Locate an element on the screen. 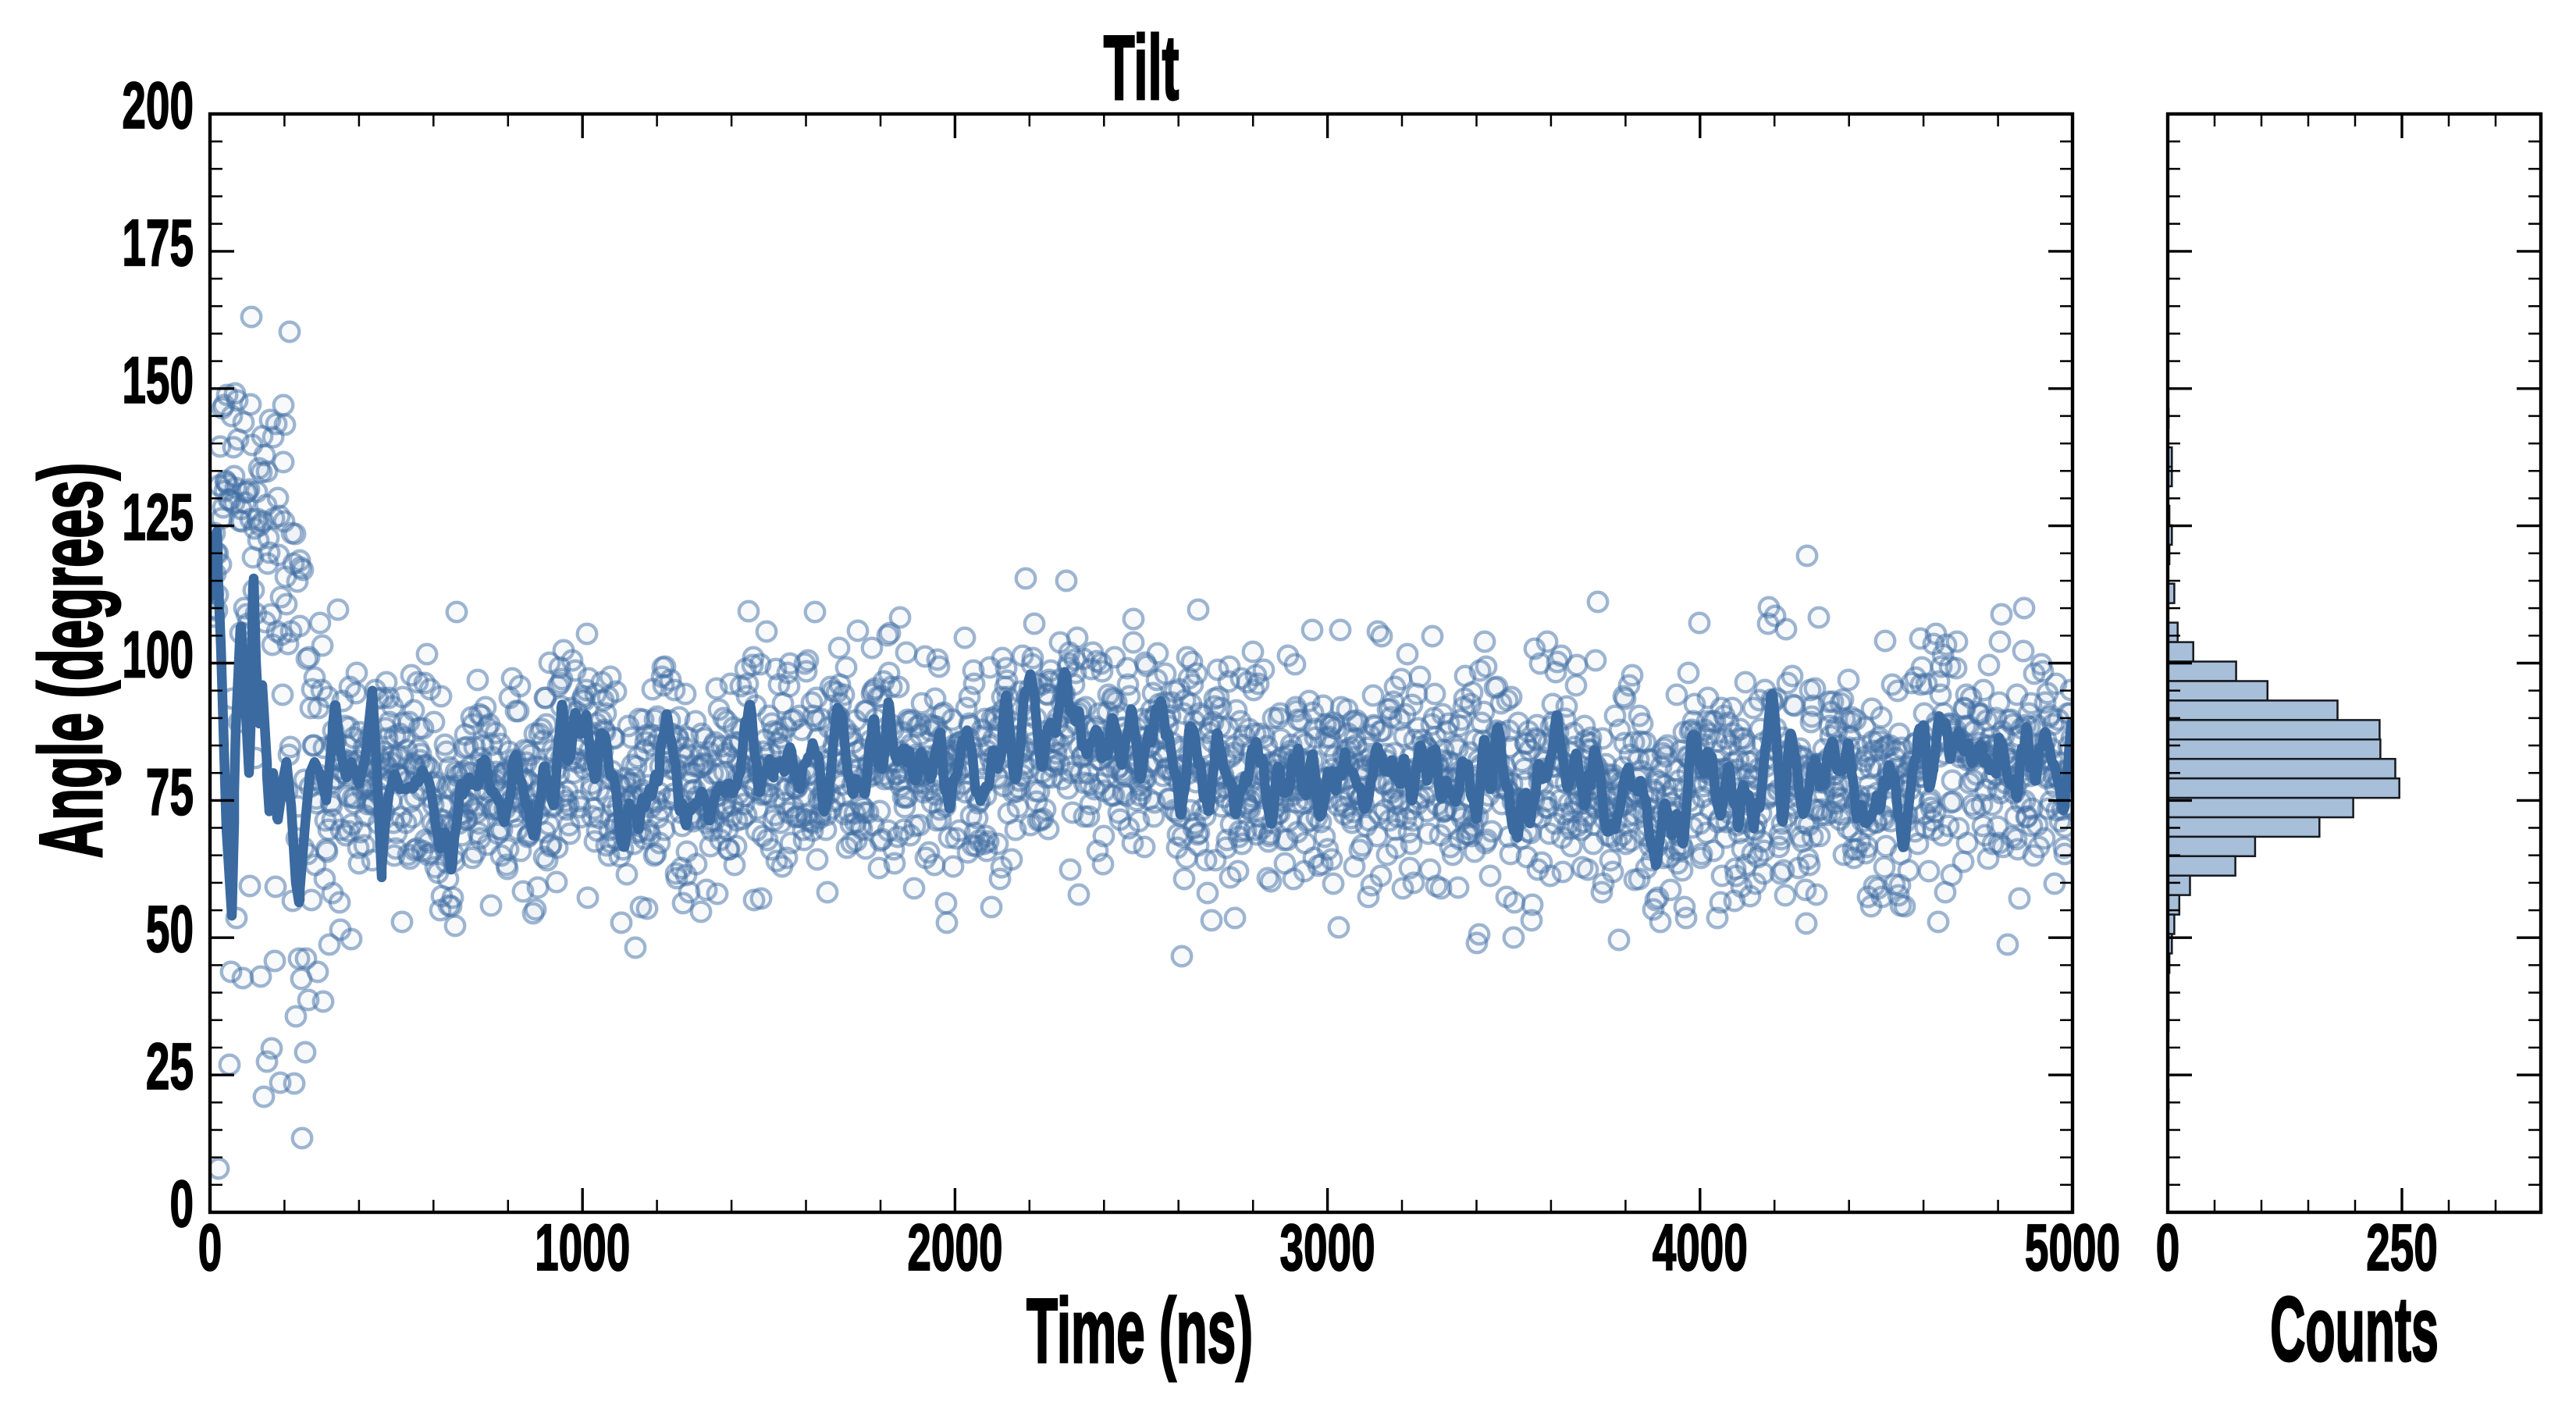 The width and height of the screenshot is (2576, 1409). svg-text: 50 is located at coordinates (170, 929).